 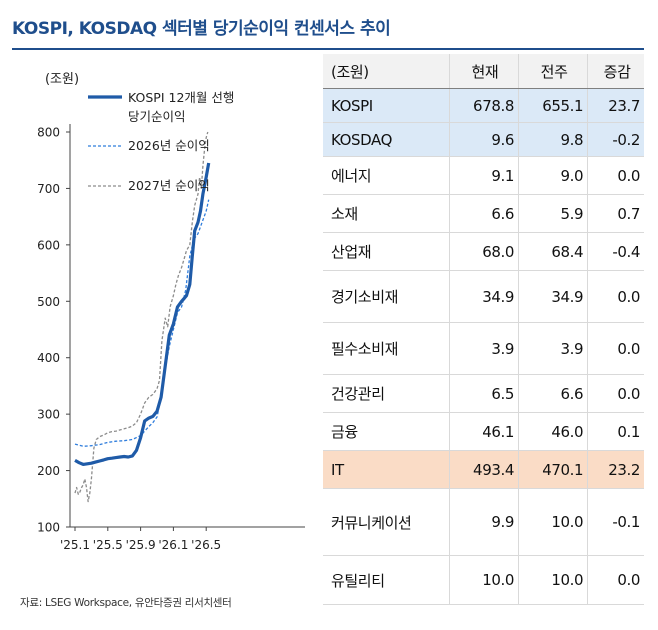 I want to click on row-previous: 46.0, so click(x=552, y=431).